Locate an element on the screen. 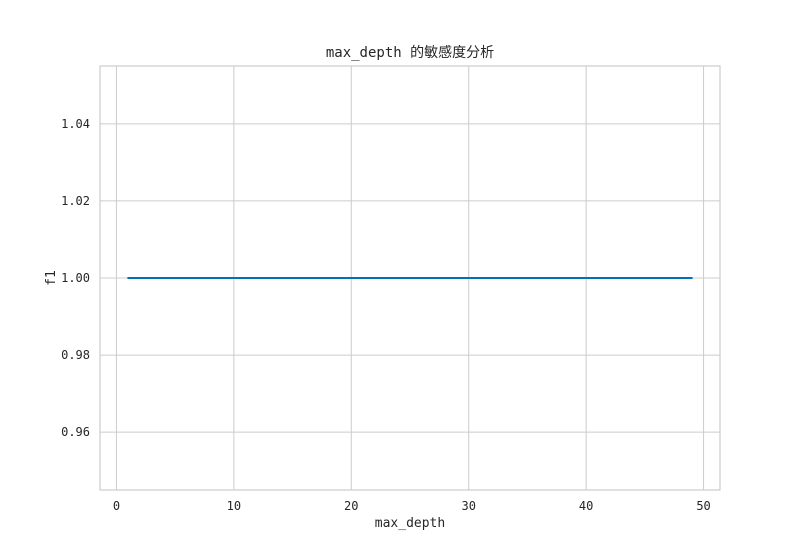 Image resolution: width=800 pixels, height=550 pixels. x-tick-label: 30 is located at coordinates (468, 506).